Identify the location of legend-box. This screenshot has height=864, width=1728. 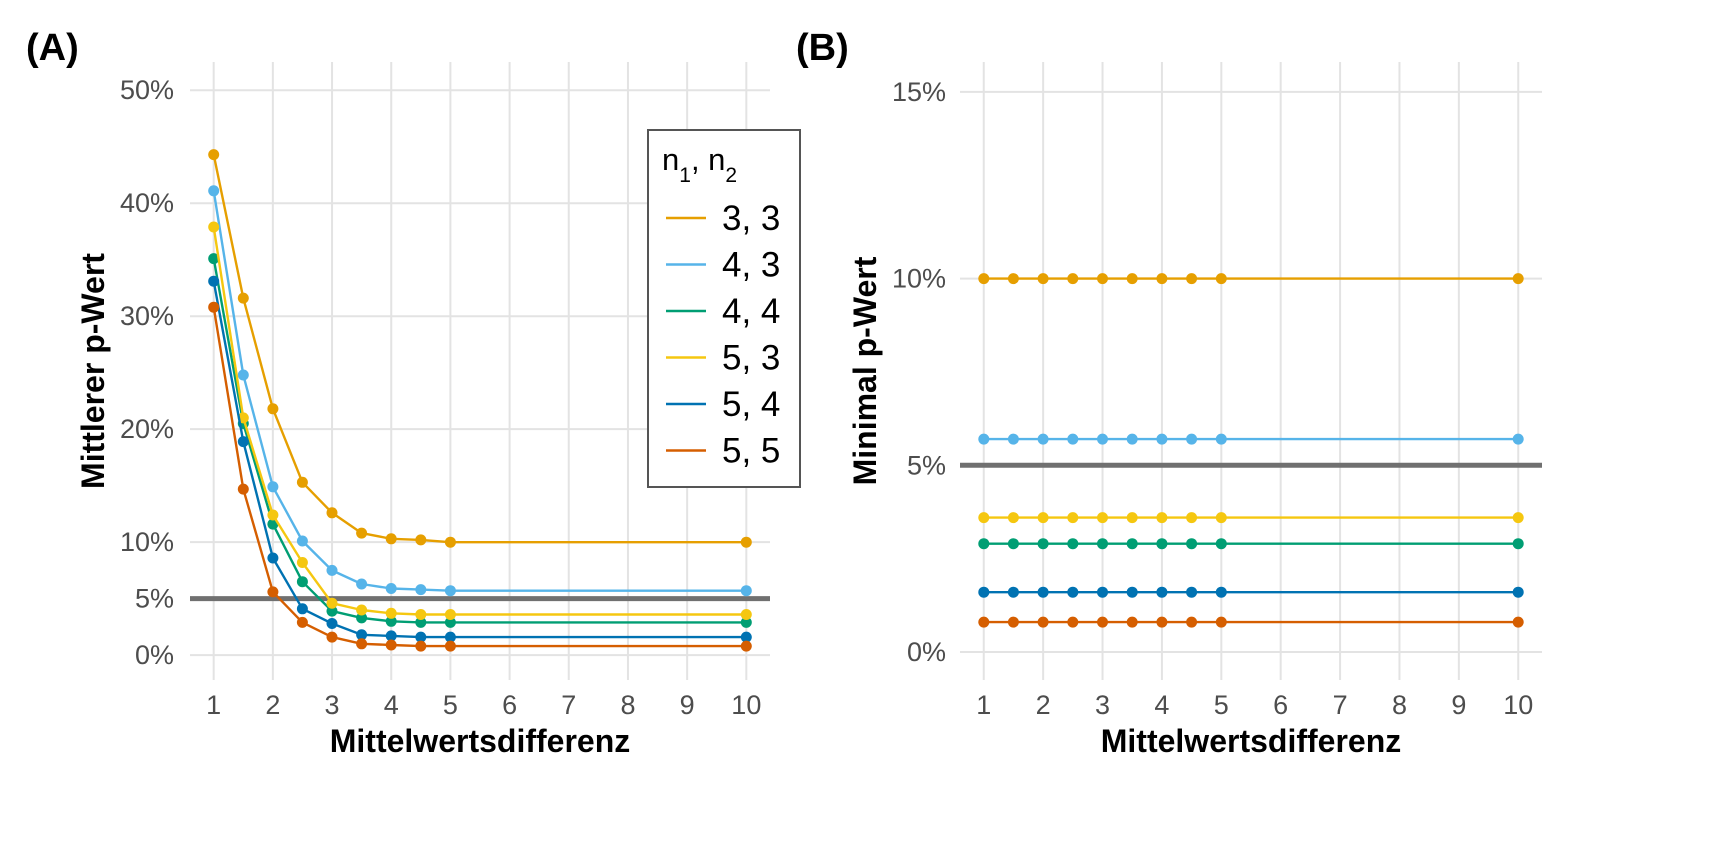
(724, 308).